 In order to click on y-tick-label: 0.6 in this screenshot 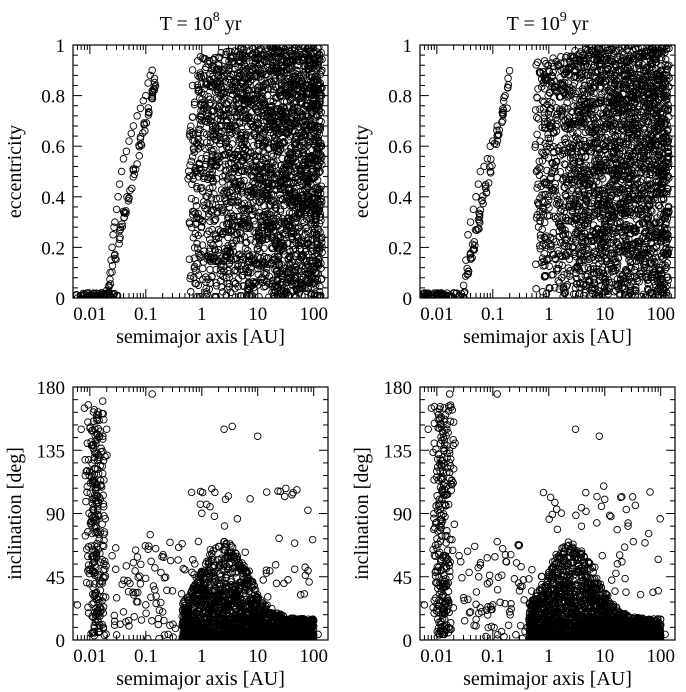, I will do `click(400, 147)`.